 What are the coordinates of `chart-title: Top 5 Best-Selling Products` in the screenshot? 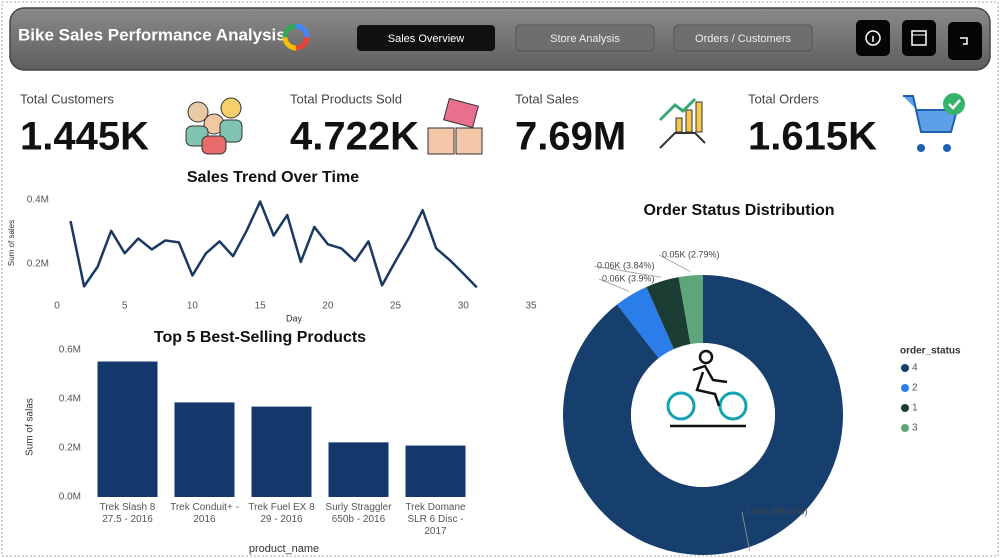 It's located at (260, 337).